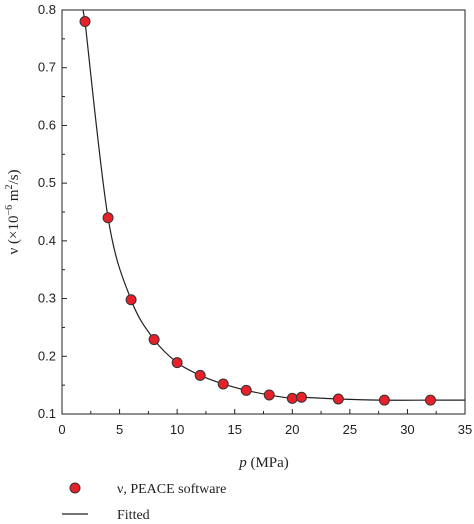  Describe the element at coordinates (47, 182) in the screenshot. I see `y-tick-label: 0.5` at that location.